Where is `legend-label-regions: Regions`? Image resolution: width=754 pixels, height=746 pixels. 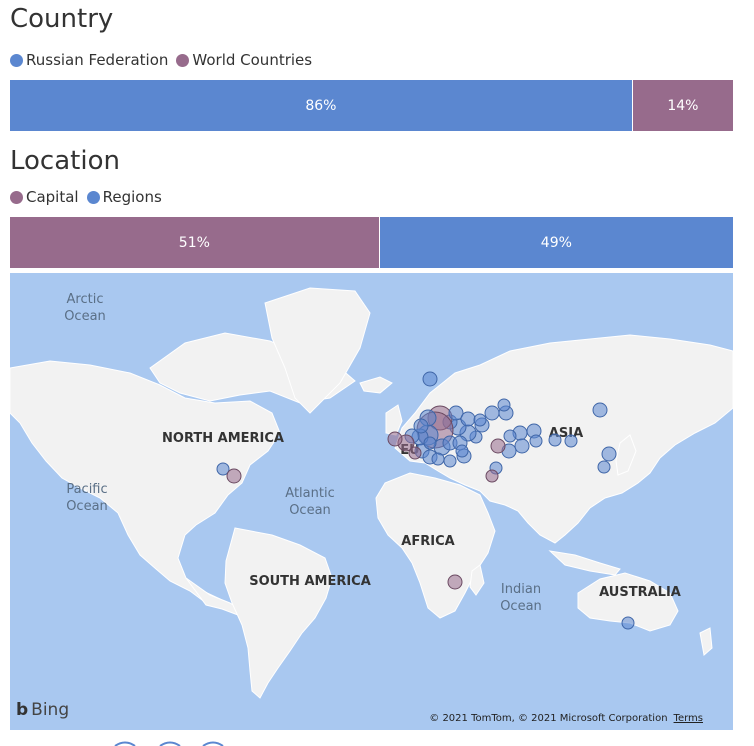 legend-label-regions: Regions is located at coordinates (132, 197).